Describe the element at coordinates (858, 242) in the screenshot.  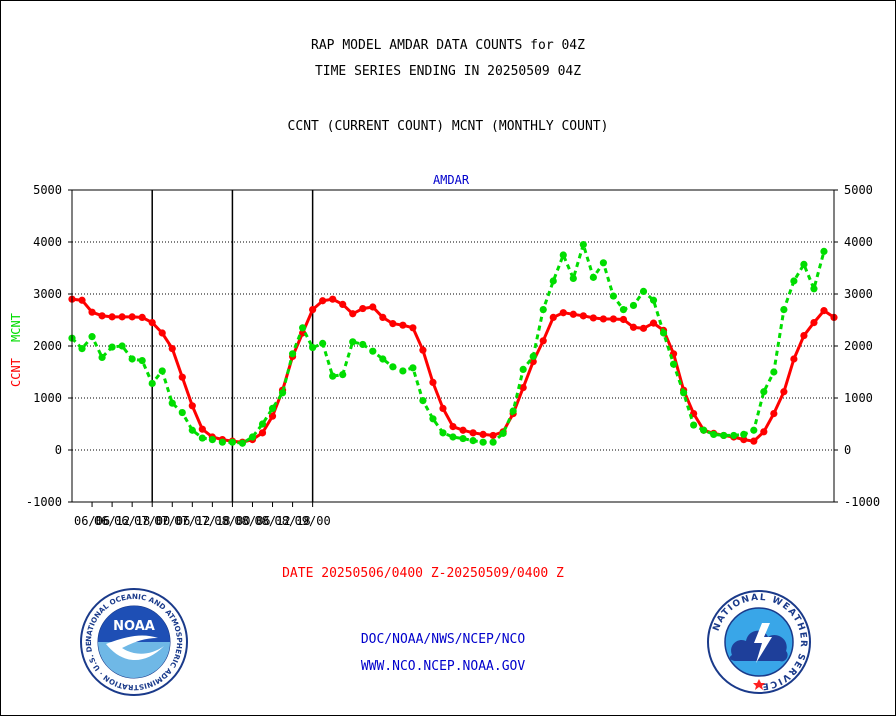
I see `y-tick-label-right: 4000` at that location.